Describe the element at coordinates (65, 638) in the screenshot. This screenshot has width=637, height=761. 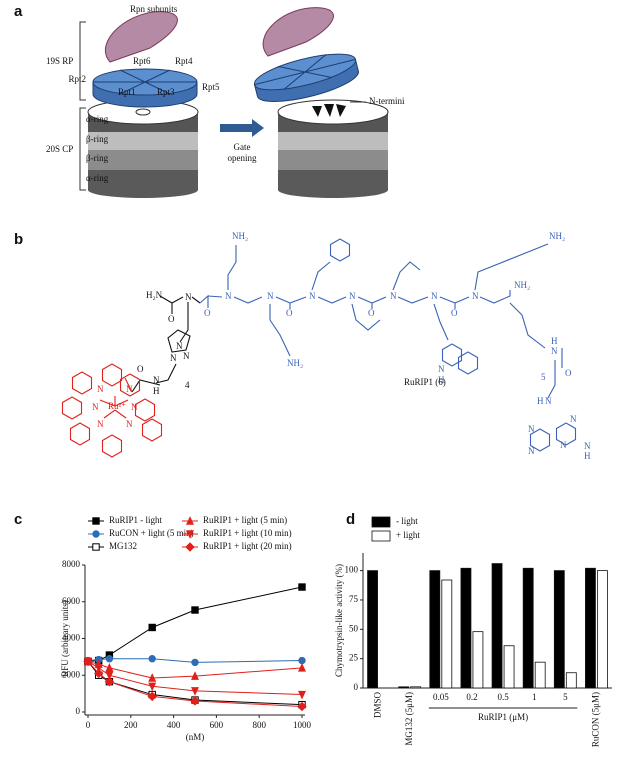
I see `y-axis-label: RFU (arbitrary units)` at that location.